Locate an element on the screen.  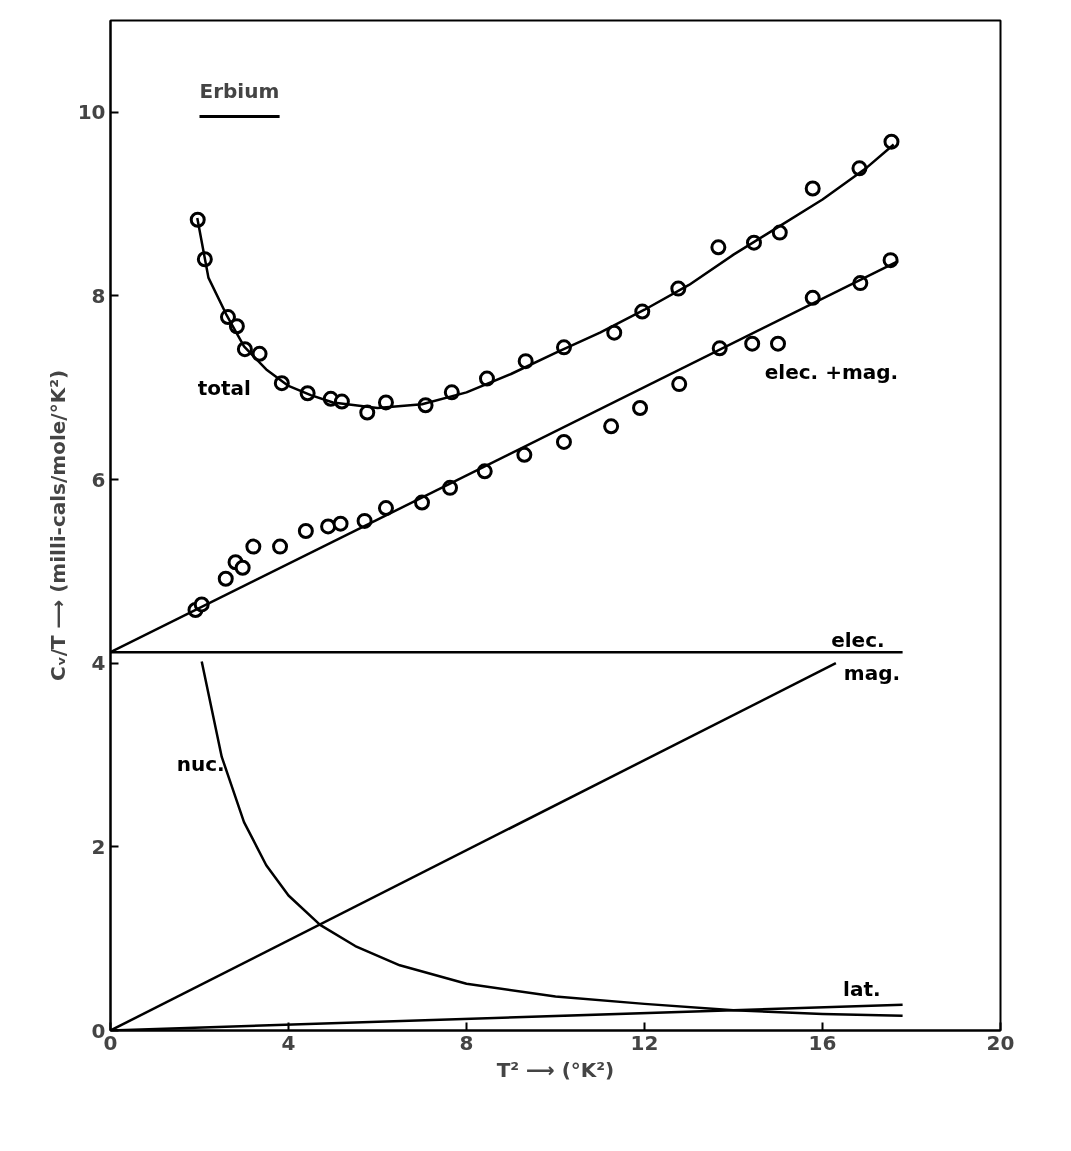
series-label: mag. is located at coordinates (872, 673).